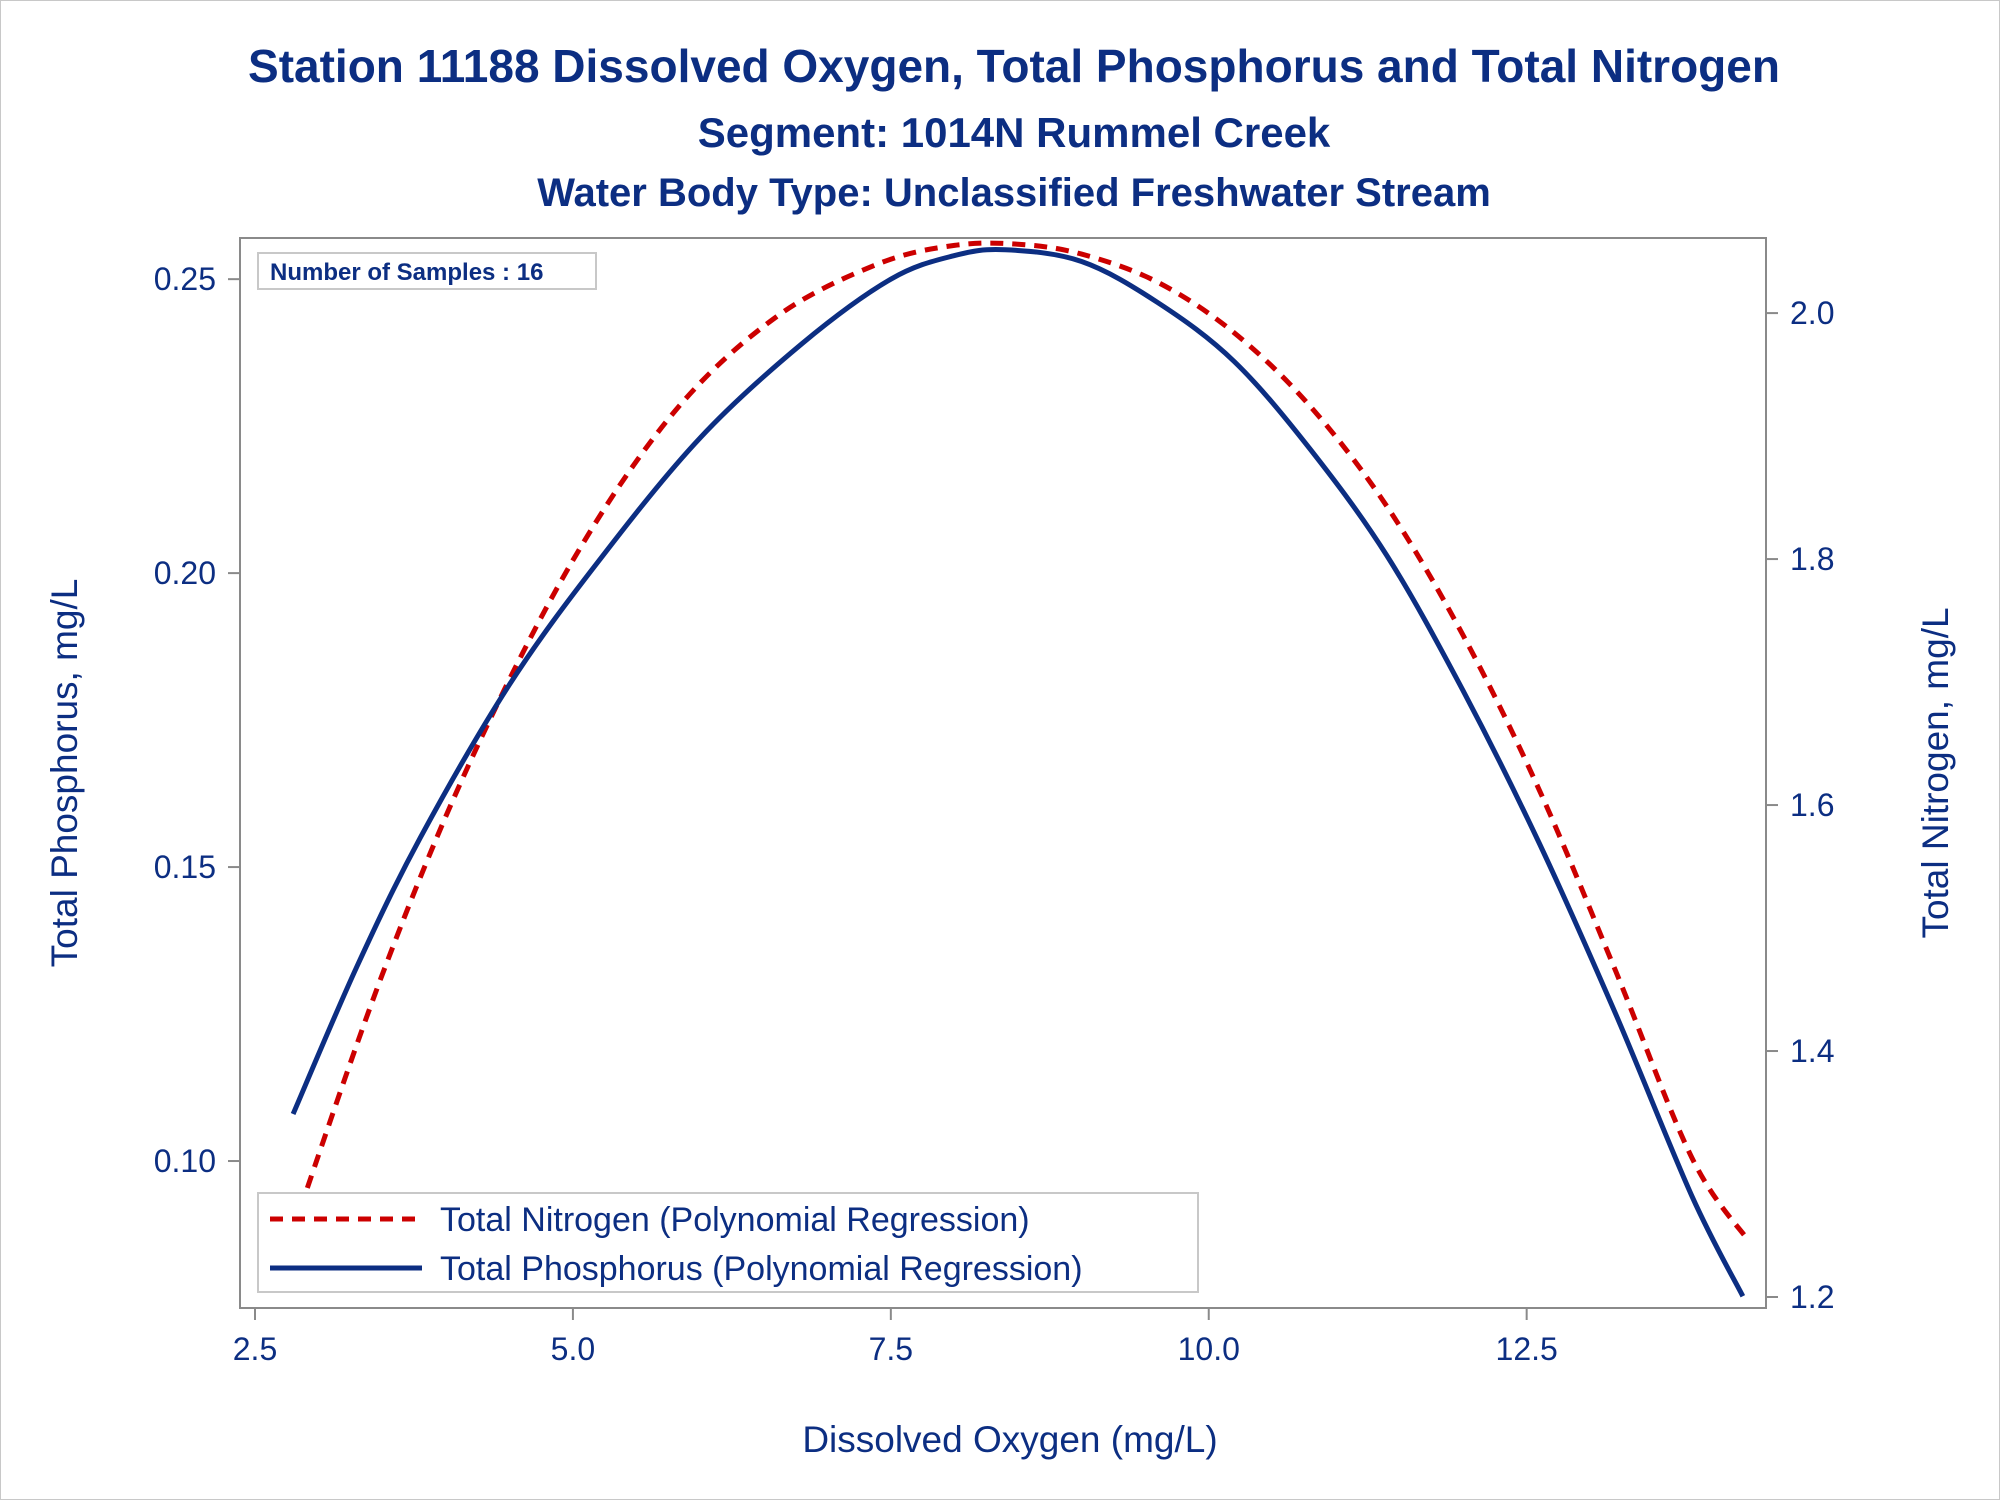  I want to click on y-axis-label: Total Phosphorus, mg/L, so click(64, 773).